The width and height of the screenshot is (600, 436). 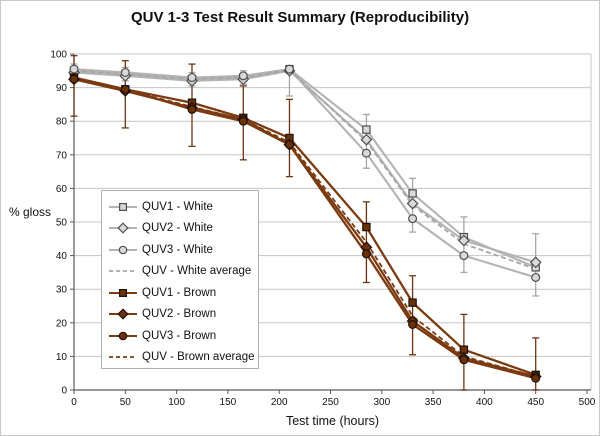 I want to click on legend-item-quv3-brown: QUV3 - Brown, so click(x=183, y=336).